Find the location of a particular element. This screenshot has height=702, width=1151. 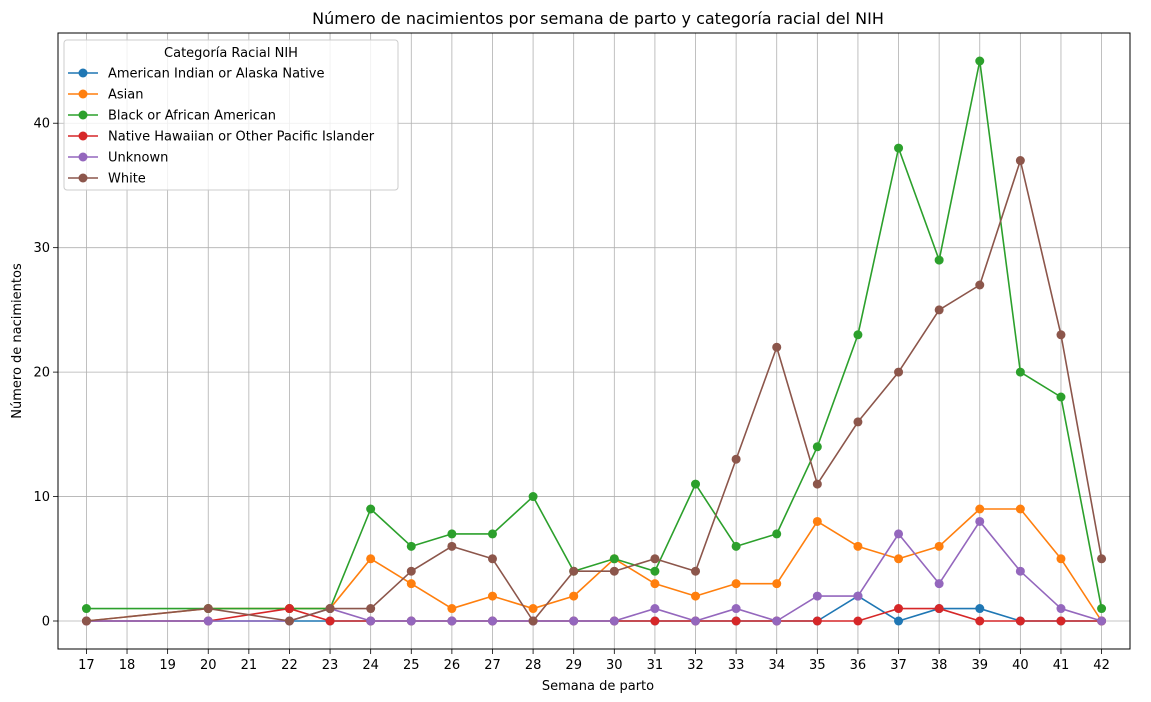

legend-item: American Indian or Alaska Native is located at coordinates (196, 74).